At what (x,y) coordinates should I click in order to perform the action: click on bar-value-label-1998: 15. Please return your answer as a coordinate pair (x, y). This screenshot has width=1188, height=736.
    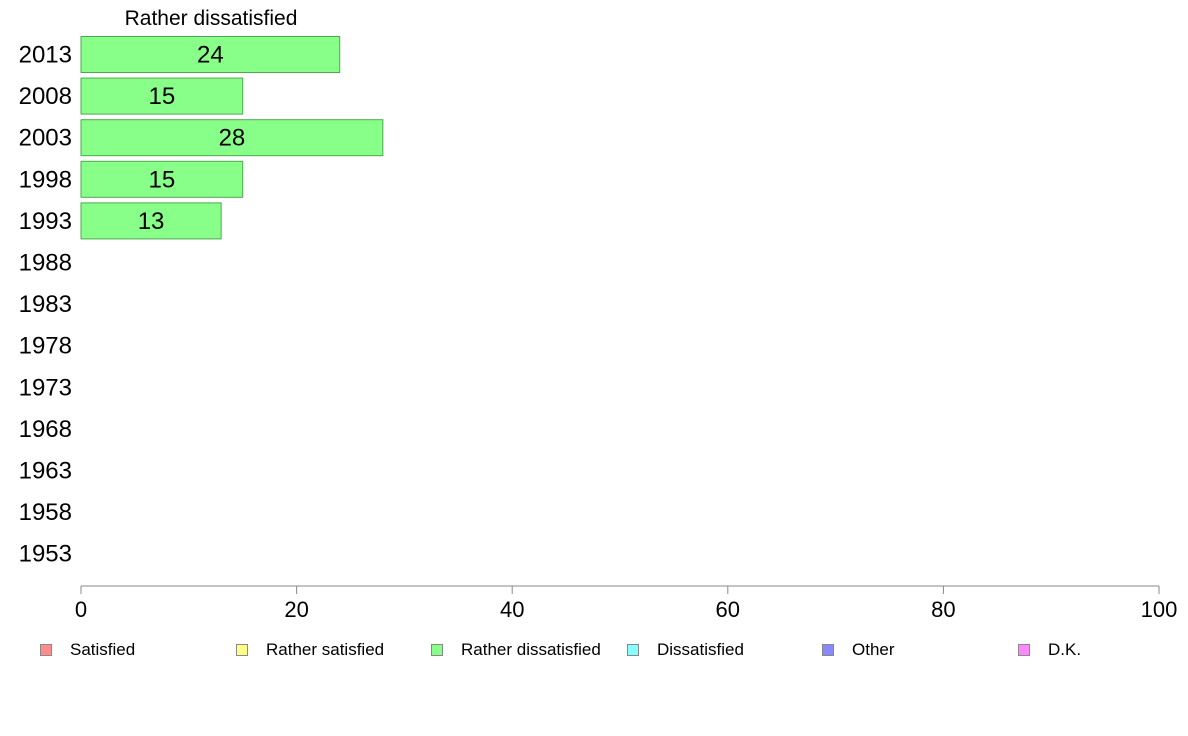
    Looking at the image, I should click on (161, 179).